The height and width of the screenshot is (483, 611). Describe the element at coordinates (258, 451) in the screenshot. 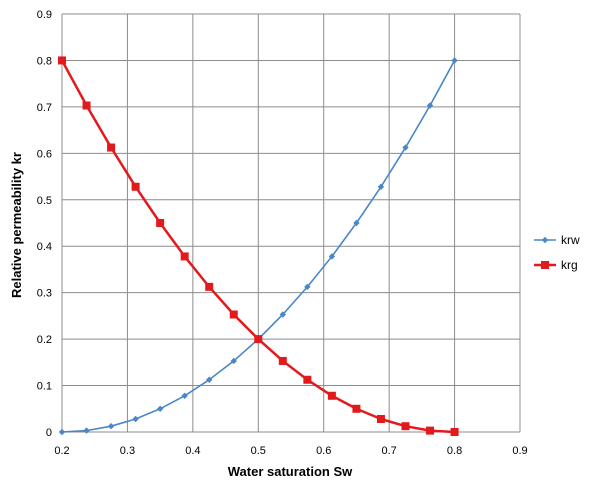

I see `x-tick-label: 0.5` at that location.